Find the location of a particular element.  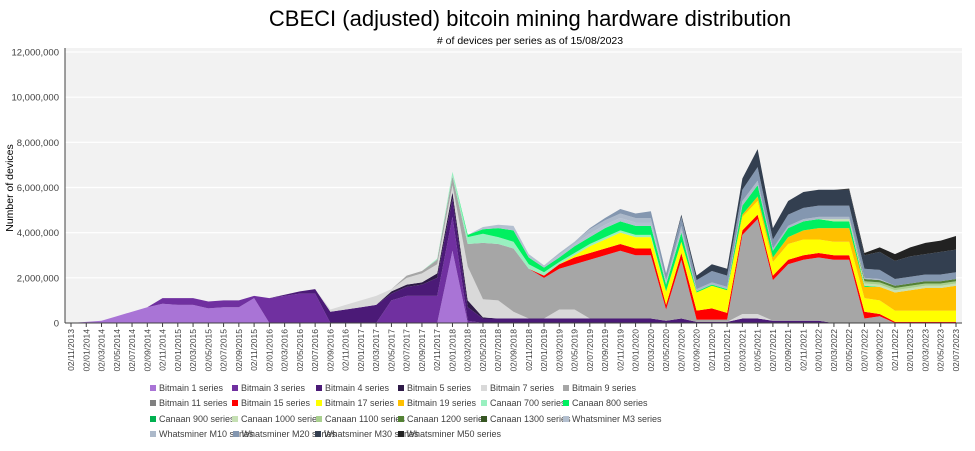

x-tick-label: 02/11/2018 is located at coordinates (529, 350).